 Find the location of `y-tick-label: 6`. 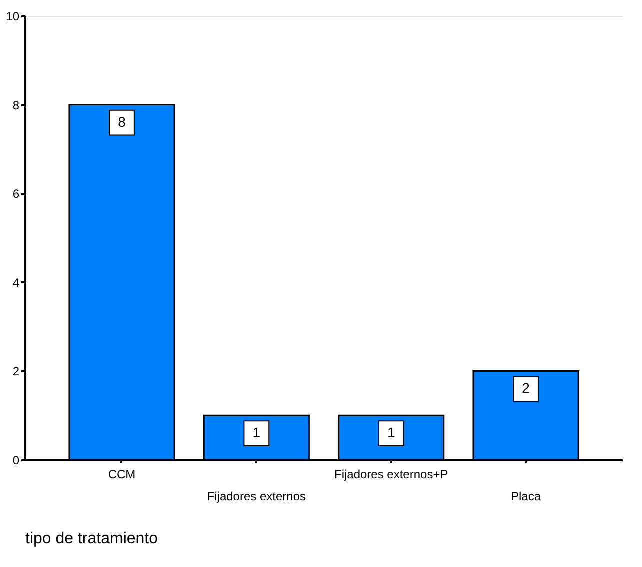

y-tick-label: 6 is located at coordinates (16, 194).